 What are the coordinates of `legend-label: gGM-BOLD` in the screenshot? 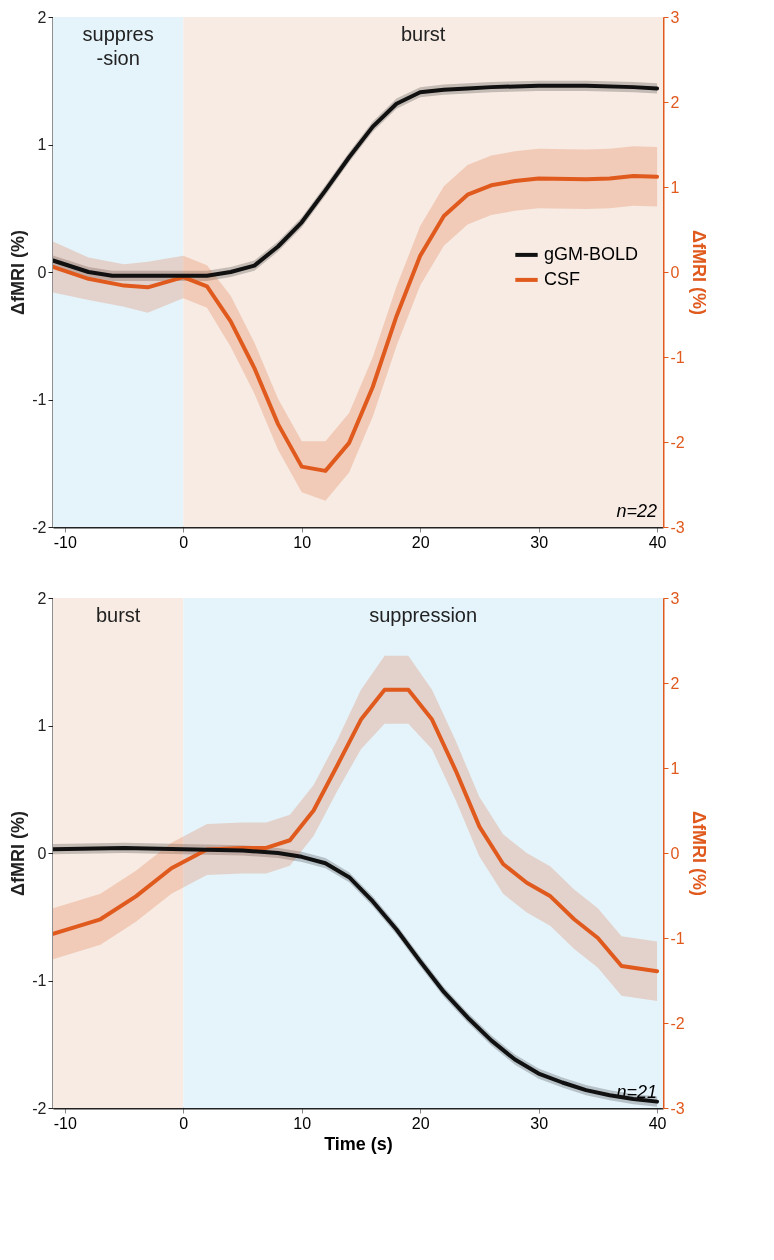 It's located at (591, 253).